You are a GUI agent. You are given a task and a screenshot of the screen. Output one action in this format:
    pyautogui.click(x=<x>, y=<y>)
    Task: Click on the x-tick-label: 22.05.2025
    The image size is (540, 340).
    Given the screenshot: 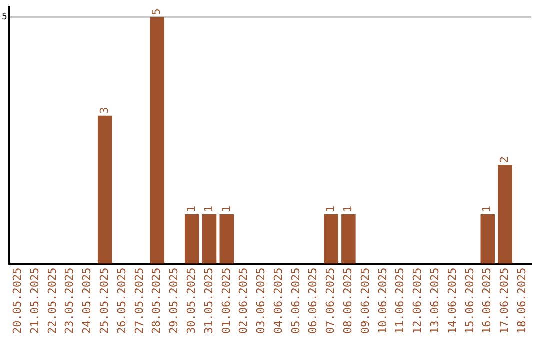 What is the action you would take?
    pyautogui.click(x=52, y=301)
    